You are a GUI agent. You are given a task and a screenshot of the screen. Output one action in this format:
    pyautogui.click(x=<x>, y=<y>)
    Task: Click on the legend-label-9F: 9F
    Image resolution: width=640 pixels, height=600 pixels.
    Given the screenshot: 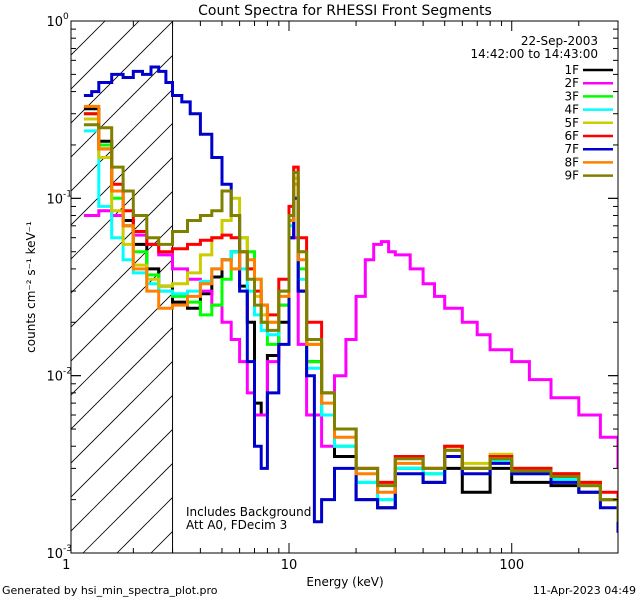 What is the action you would take?
    pyautogui.click(x=571, y=176)
    